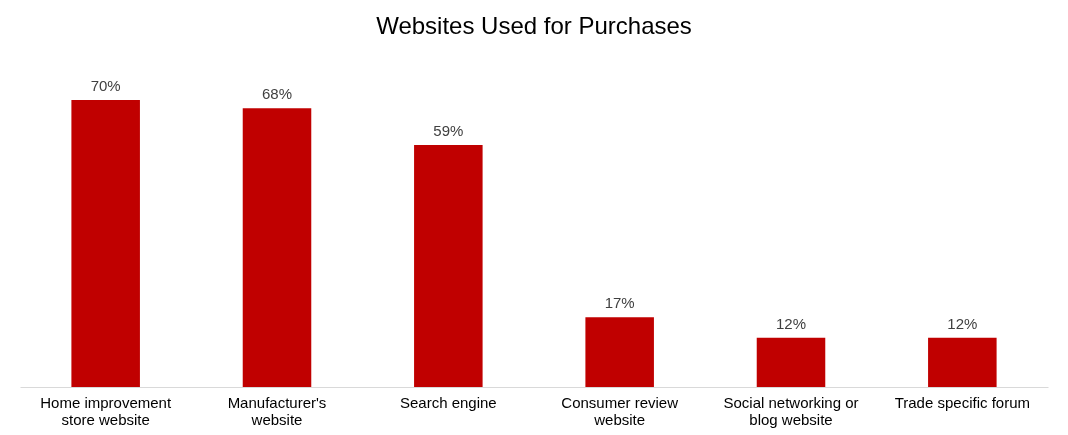  What do you see at coordinates (791, 410) in the screenshot?
I see `x-tick-label: Social networking or blog website` at bounding box center [791, 410].